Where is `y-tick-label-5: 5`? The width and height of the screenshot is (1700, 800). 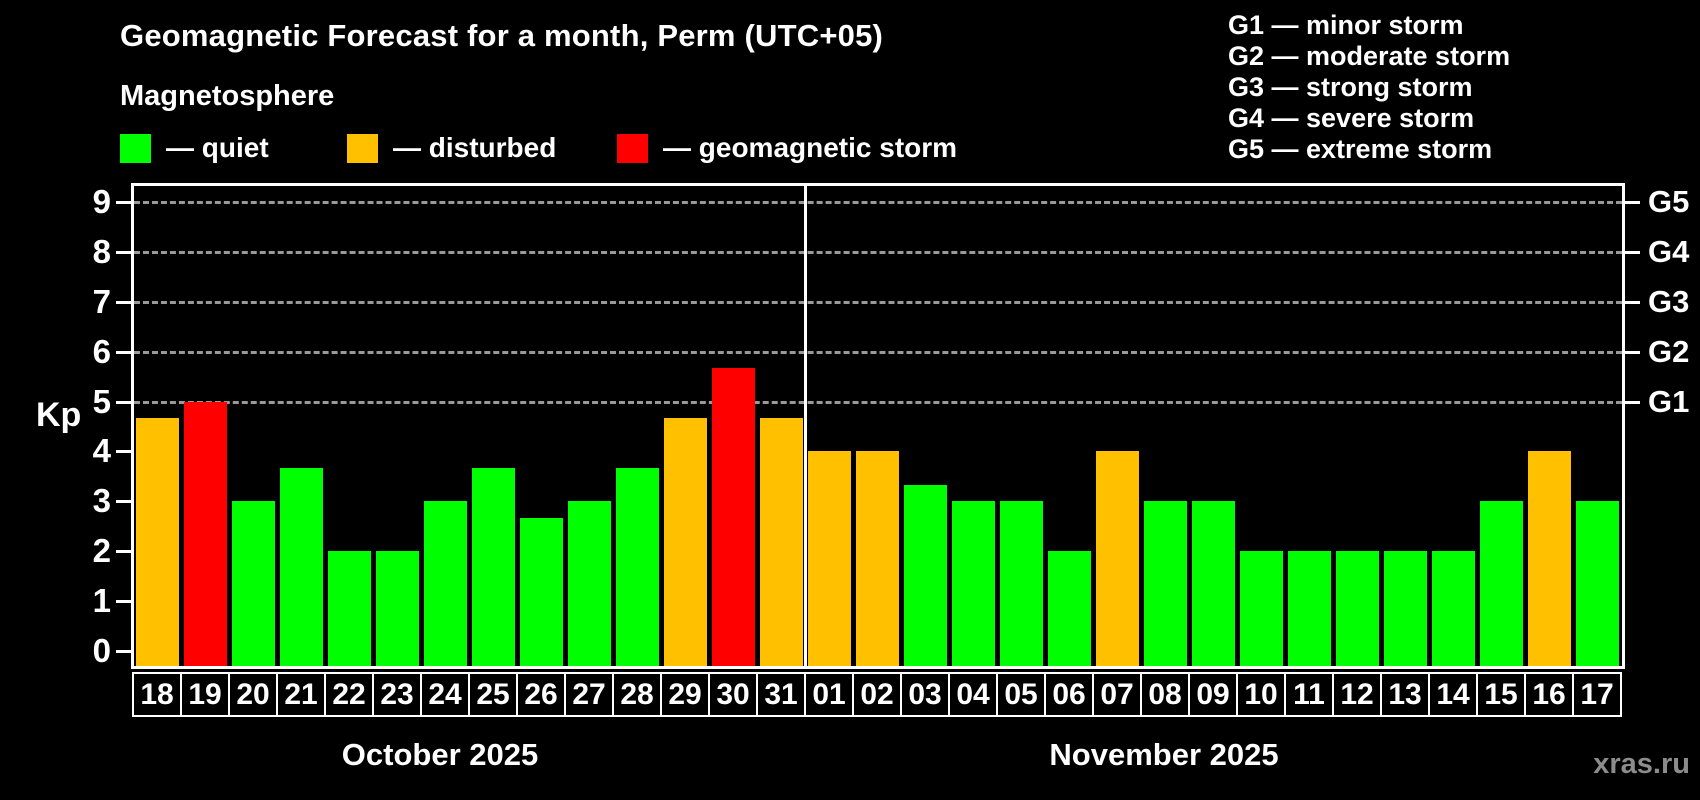 y-tick-label-5: 5 is located at coordinates (101, 401).